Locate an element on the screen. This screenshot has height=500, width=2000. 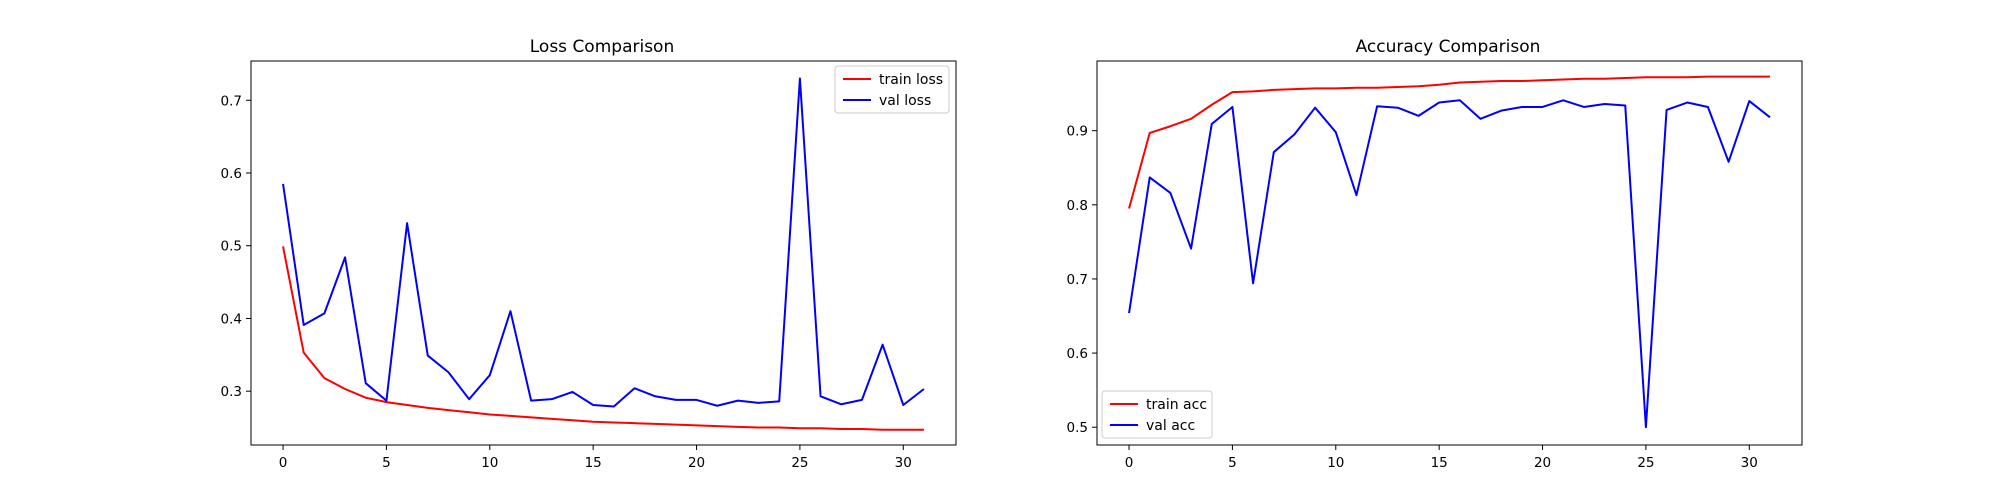
loss-x-tick-label: 30 is located at coordinates (903, 463).